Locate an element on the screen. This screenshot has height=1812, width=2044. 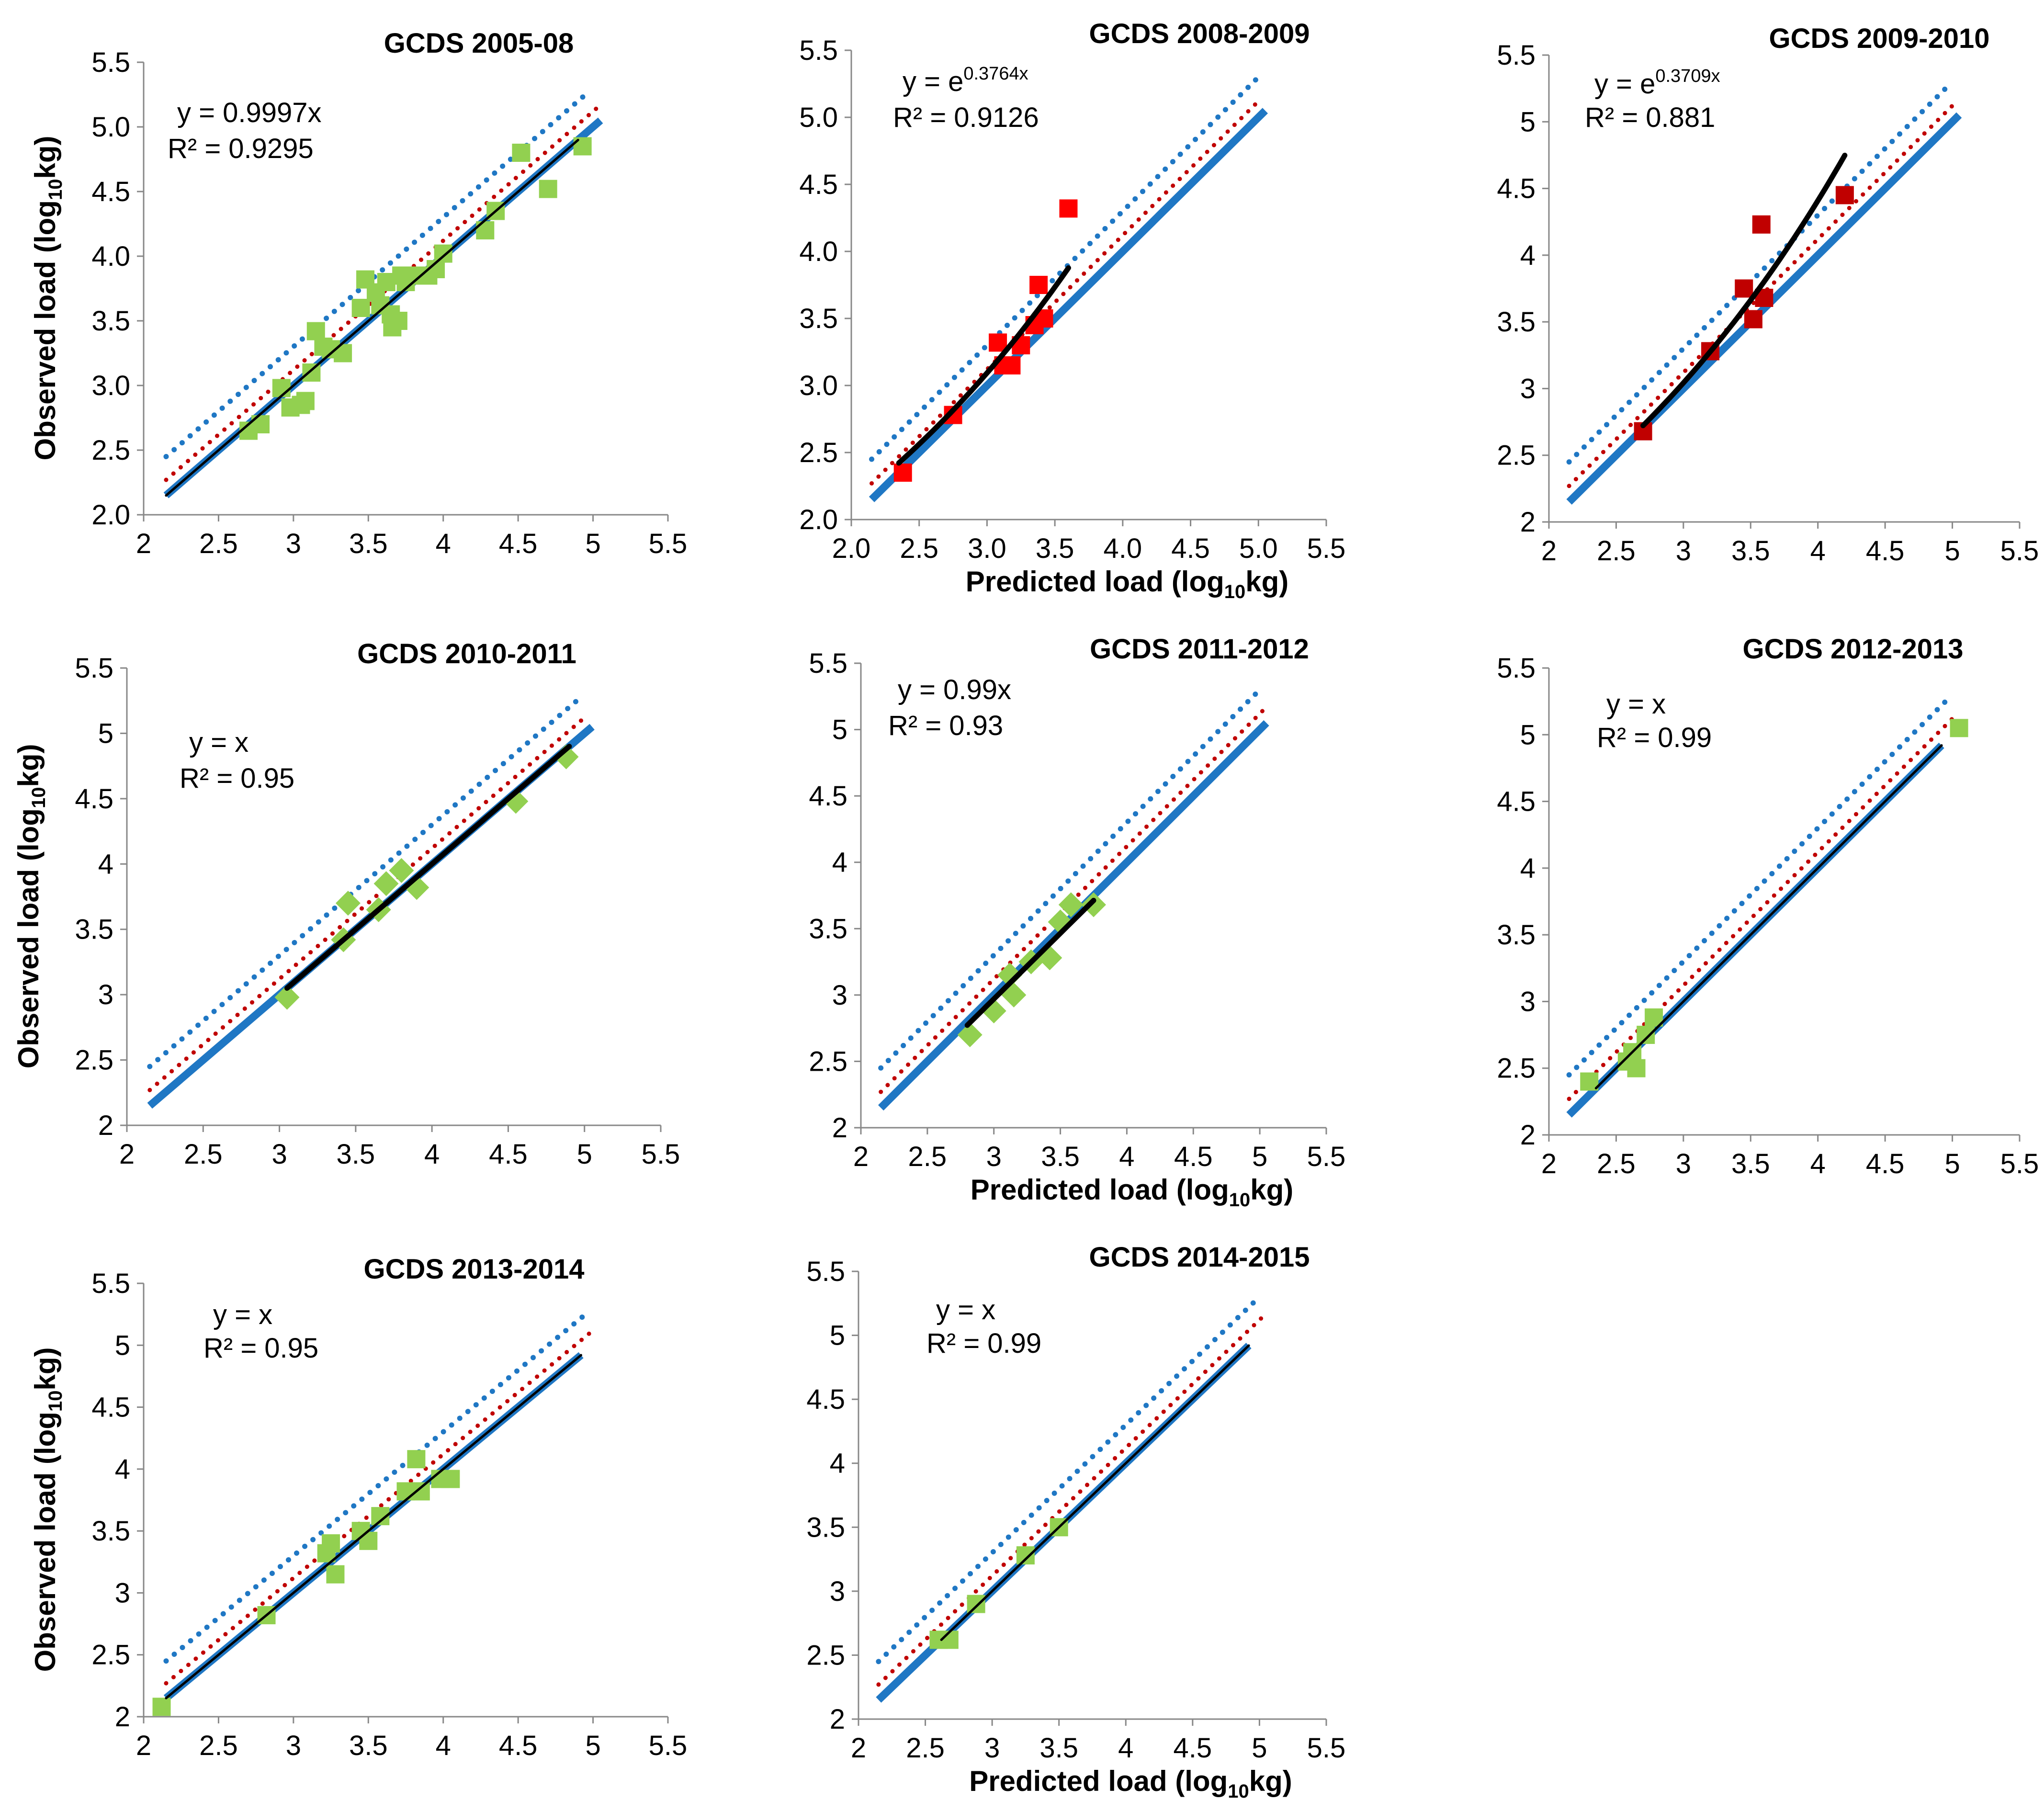
x-tick-label: 2.0 is located at coordinates (851, 548).